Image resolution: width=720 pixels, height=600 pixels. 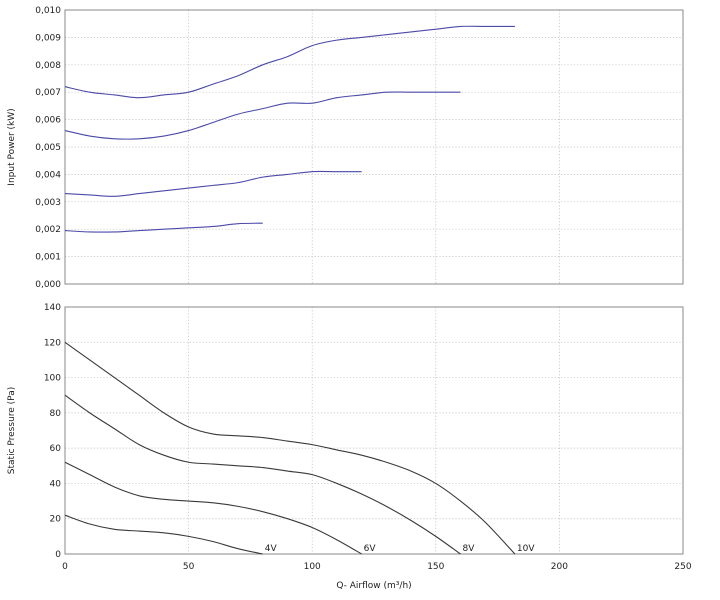 What do you see at coordinates (48, 38) in the screenshot?
I see `y-tick-label-top-9: 0,009` at bounding box center [48, 38].